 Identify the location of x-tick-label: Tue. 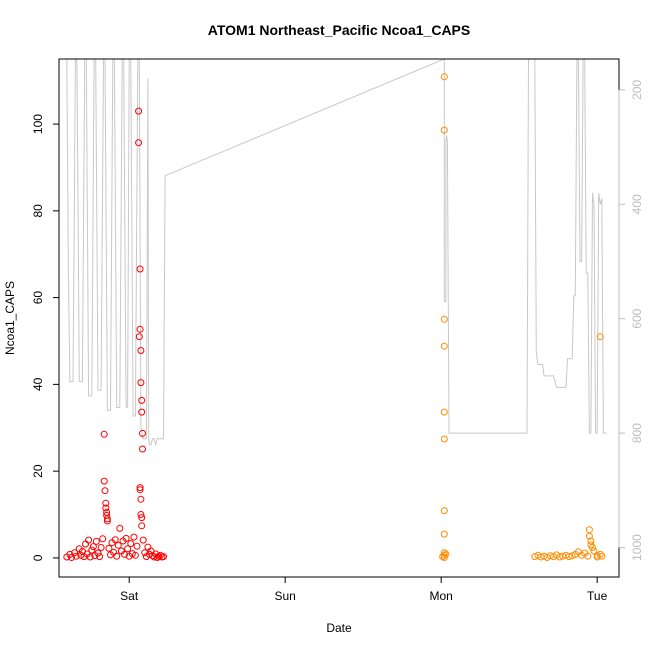
(597, 596).